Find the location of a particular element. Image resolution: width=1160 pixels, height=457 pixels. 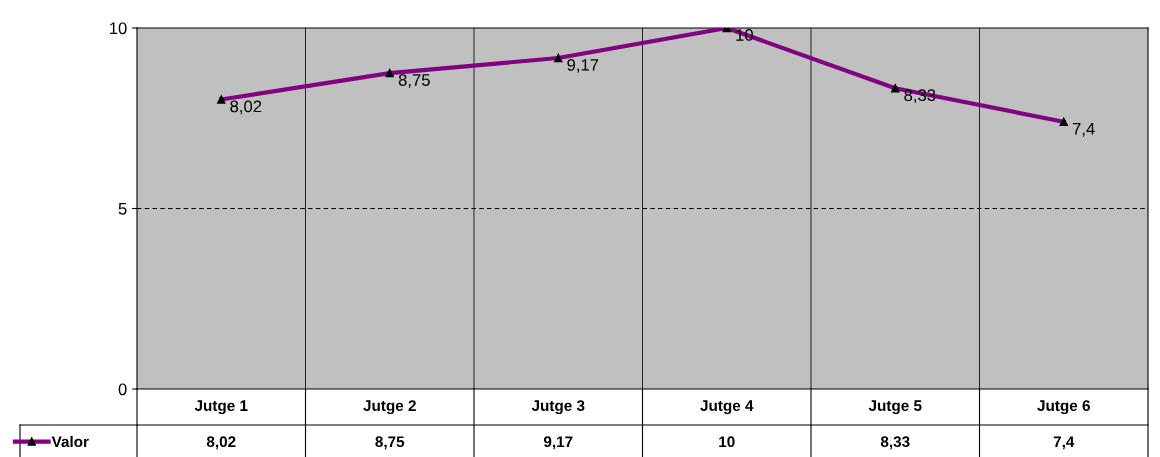

y-tick-label: 10 is located at coordinates (118, 28).